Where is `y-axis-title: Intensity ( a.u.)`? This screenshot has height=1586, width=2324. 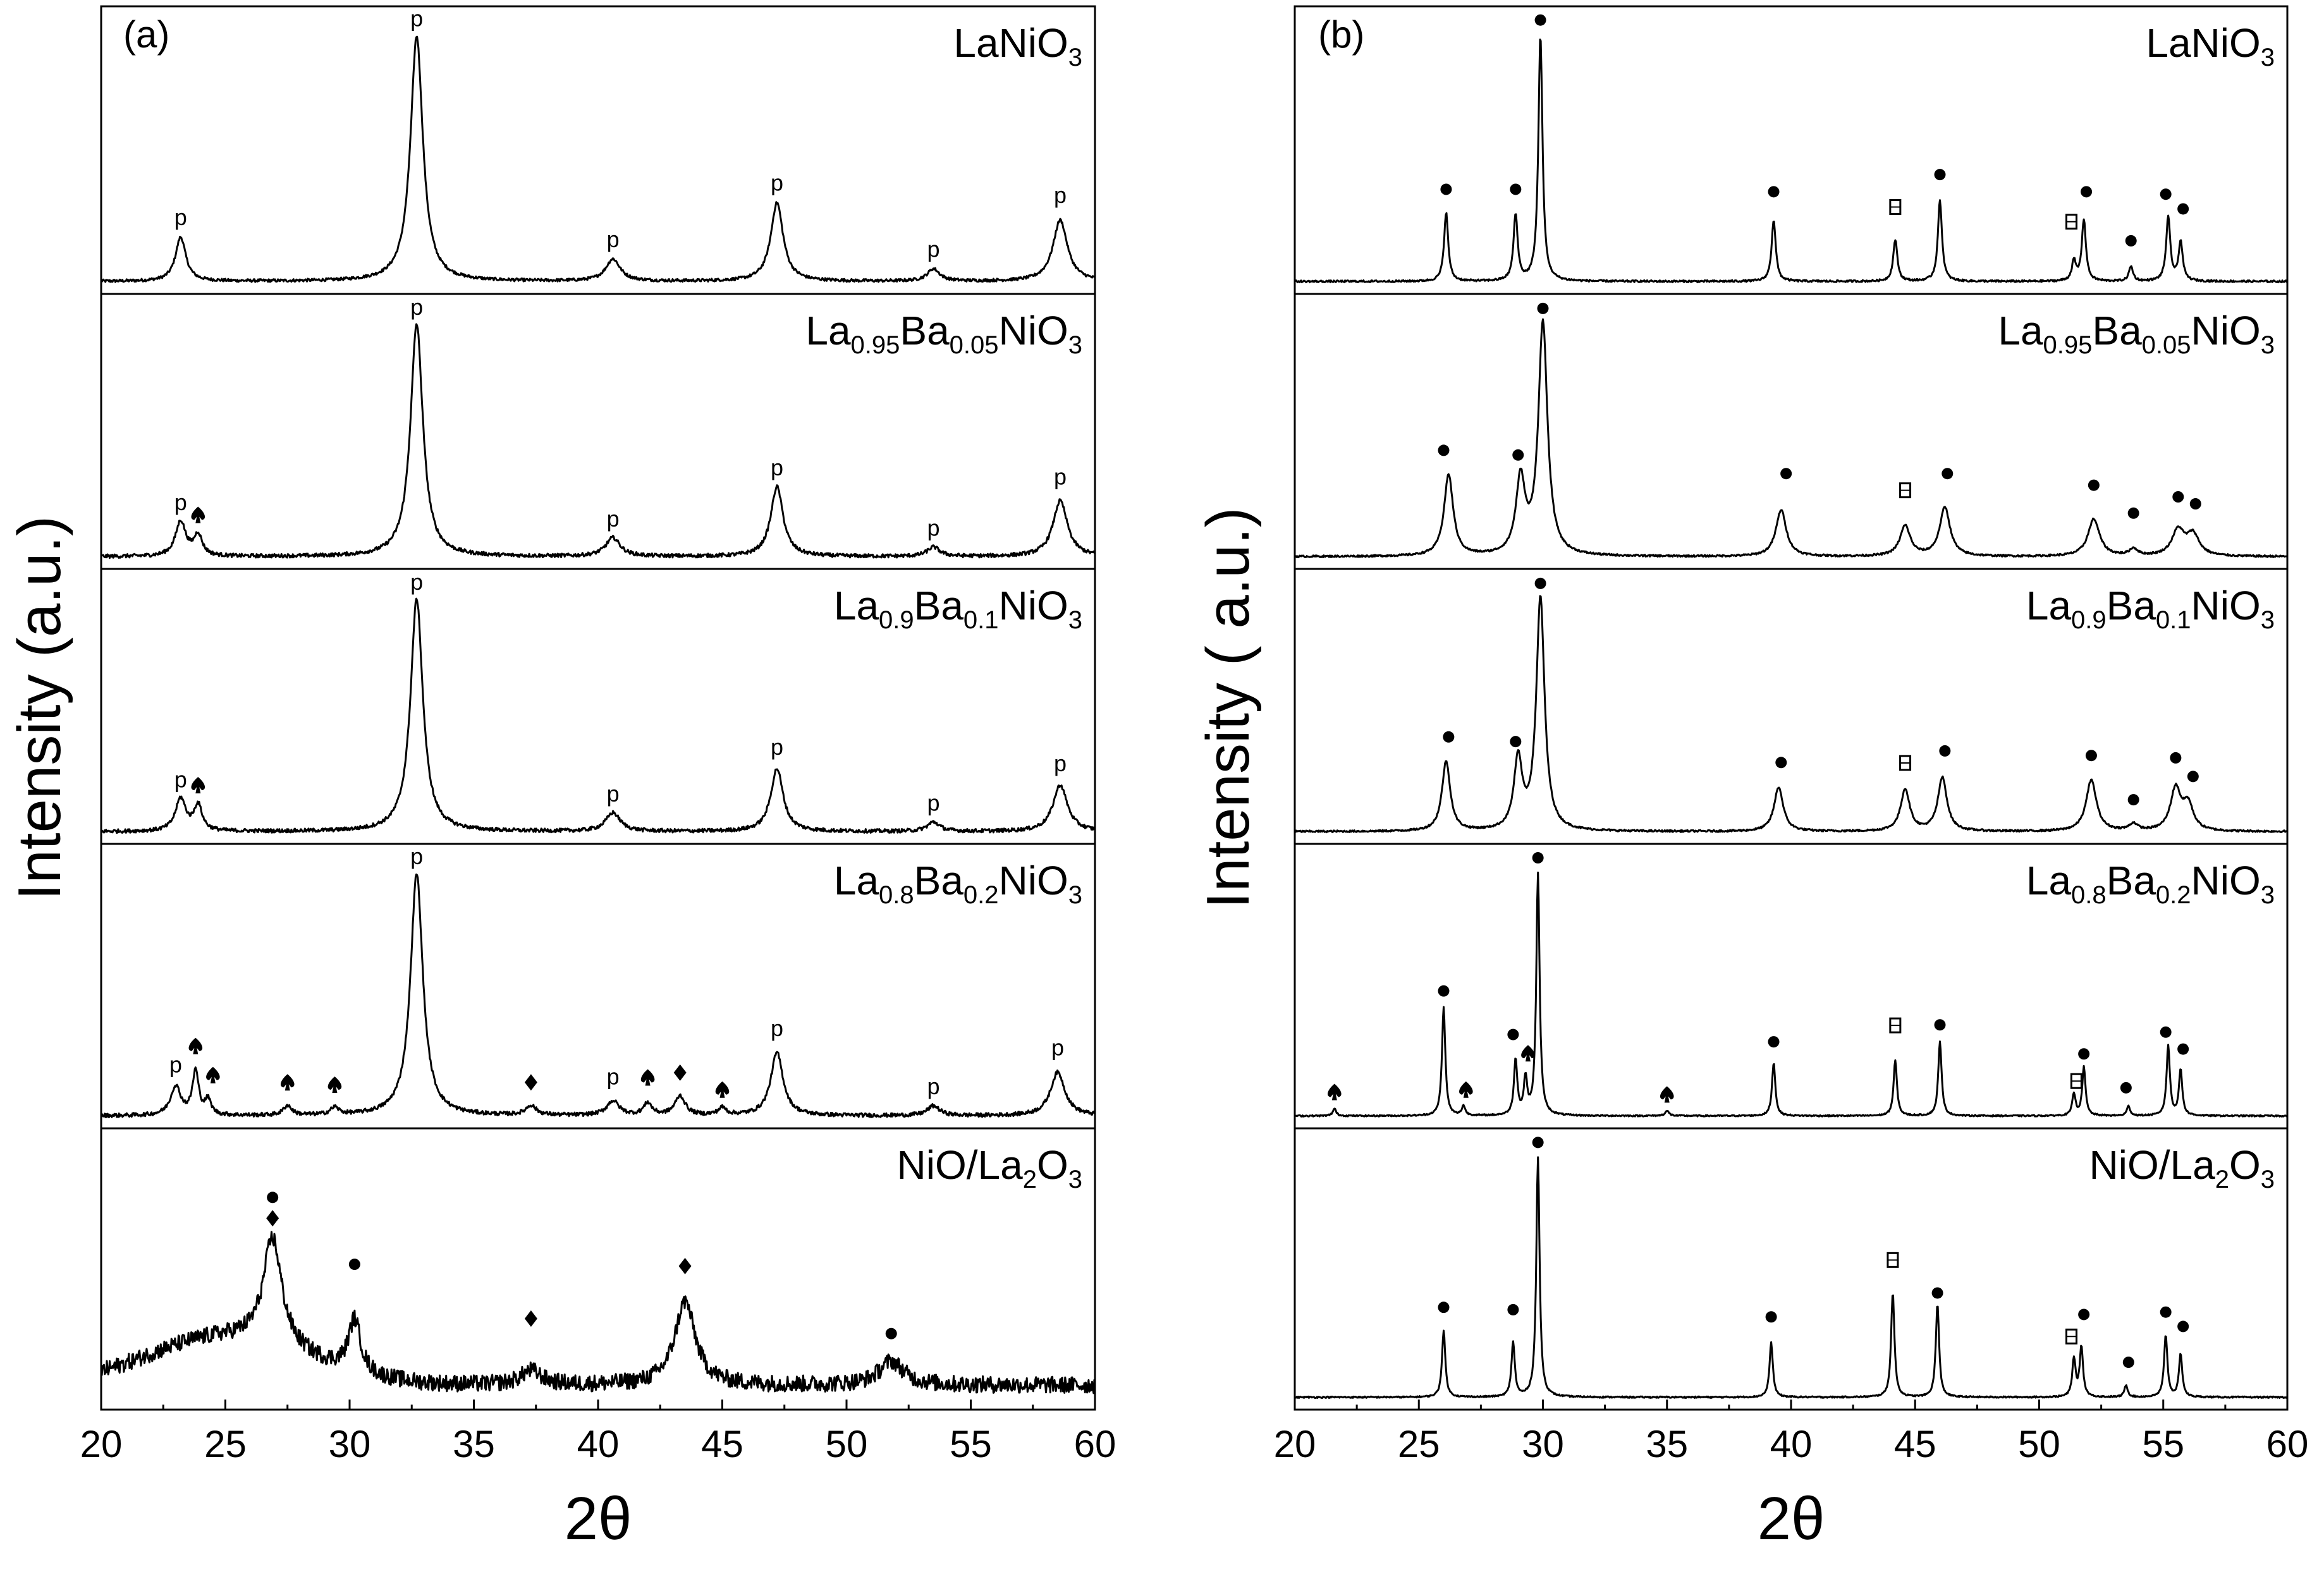 y-axis-title: Intensity ( a.u.) is located at coordinates (1228, 708).